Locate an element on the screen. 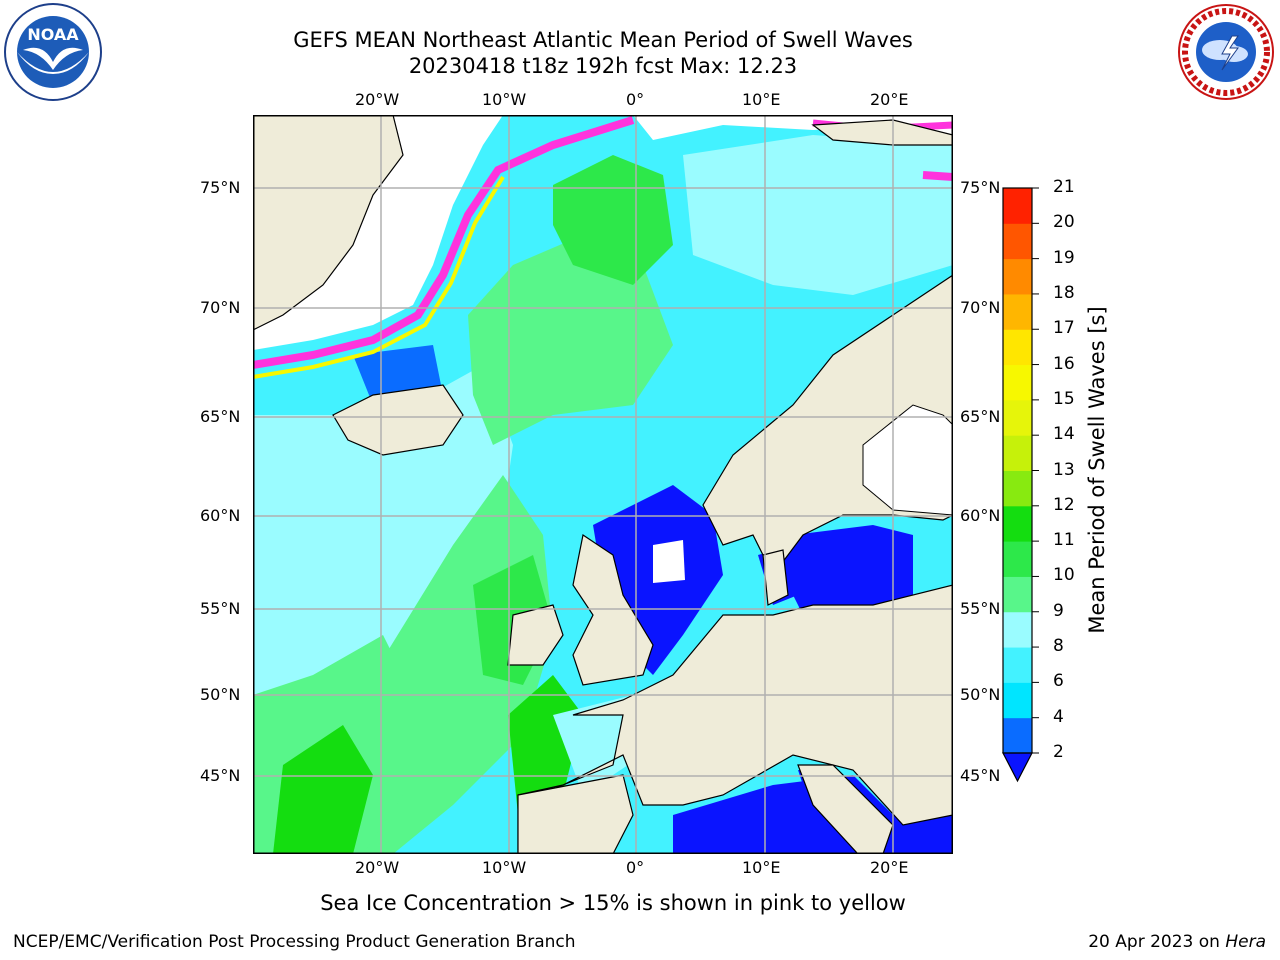  colorbar-tick-label: 11 is located at coordinates (1064, 540).